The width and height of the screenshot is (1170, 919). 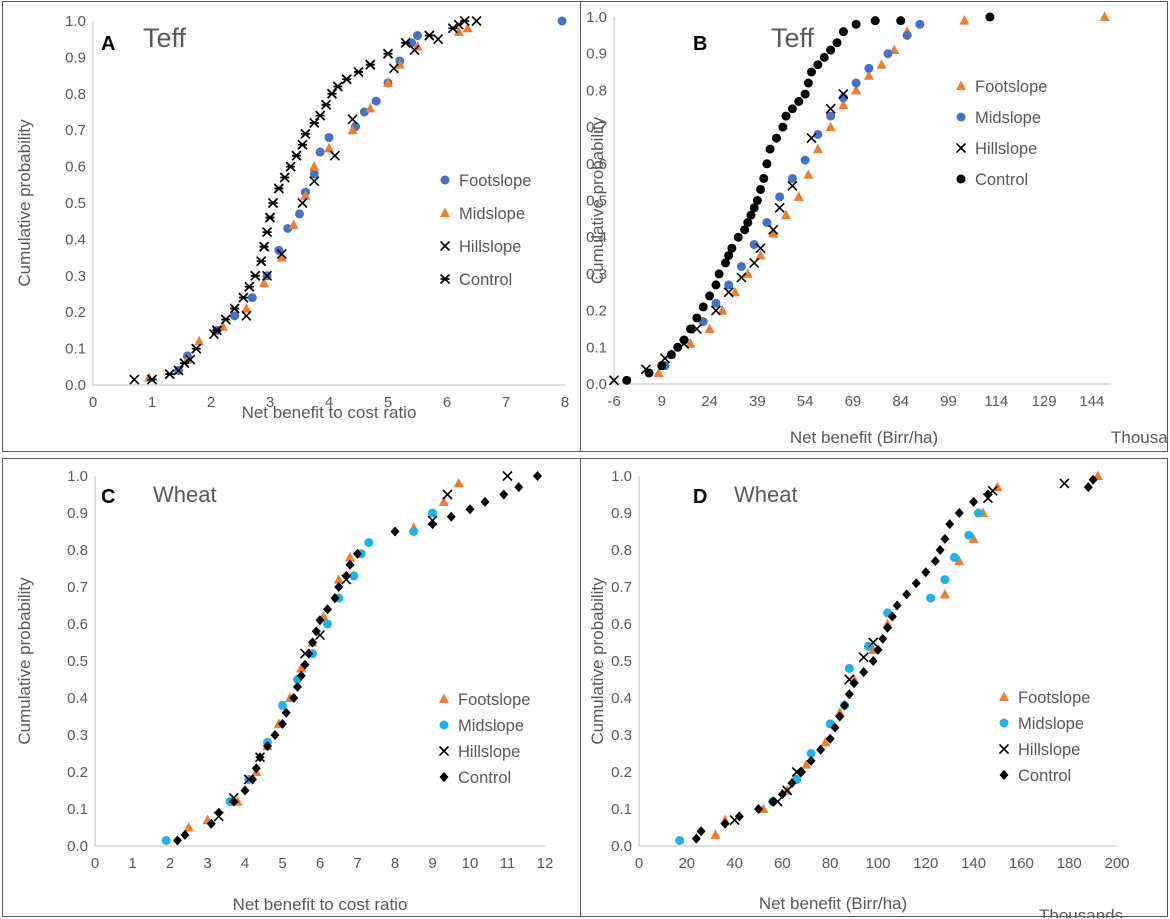 What do you see at coordinates (77, 550) in the screenshot?
I see `y-tick-label: 0.8` at bounding box center [77, 550].